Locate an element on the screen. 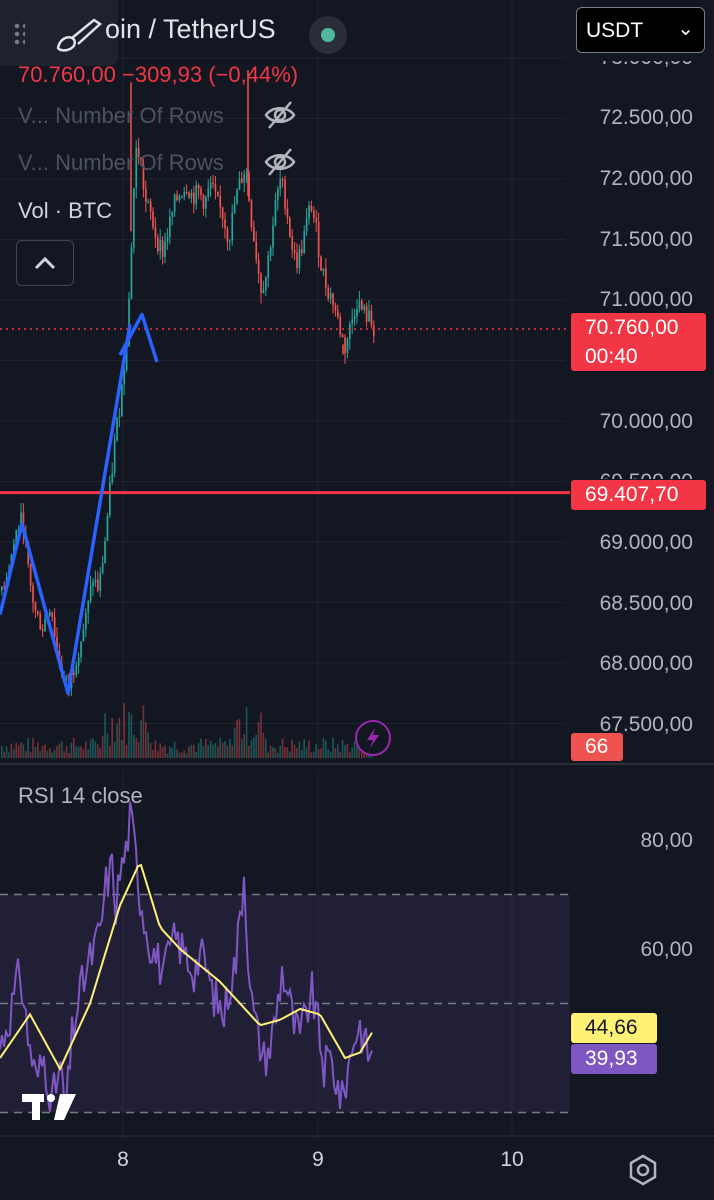  rsi-label: RSI 14 close is located at coordinates (80, 795).